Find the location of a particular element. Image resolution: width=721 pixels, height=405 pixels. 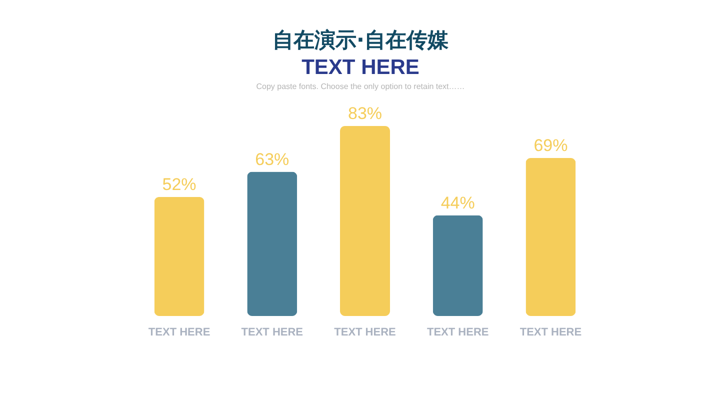

chart-subtitle: TEXT HERE is located at coordinates (360, 68).